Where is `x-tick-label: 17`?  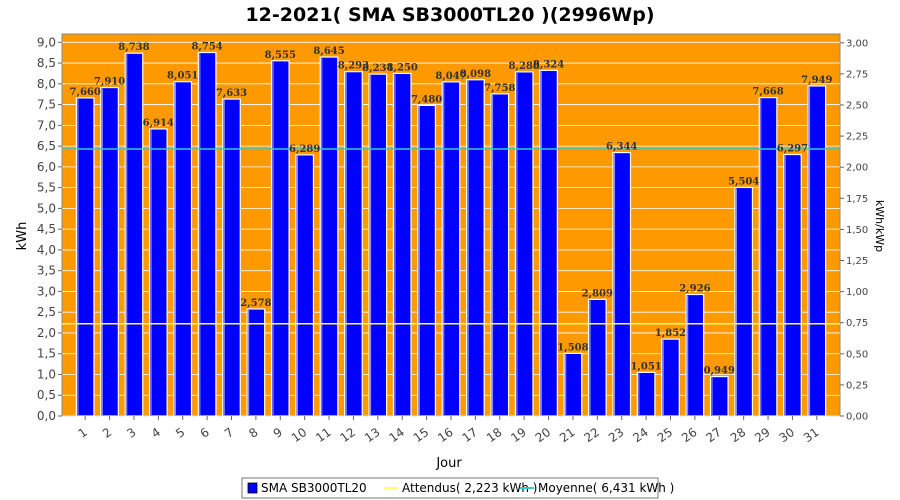
x-tick-label: 17 is located at coordinates (470, 435).